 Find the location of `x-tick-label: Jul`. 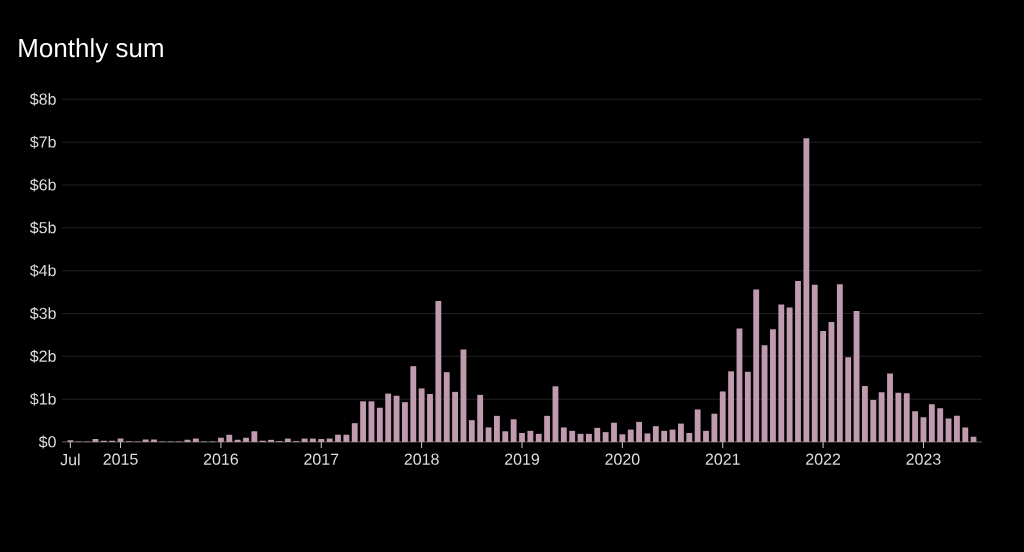

x-tick-label: Jul is located at coordinates (70, 459).